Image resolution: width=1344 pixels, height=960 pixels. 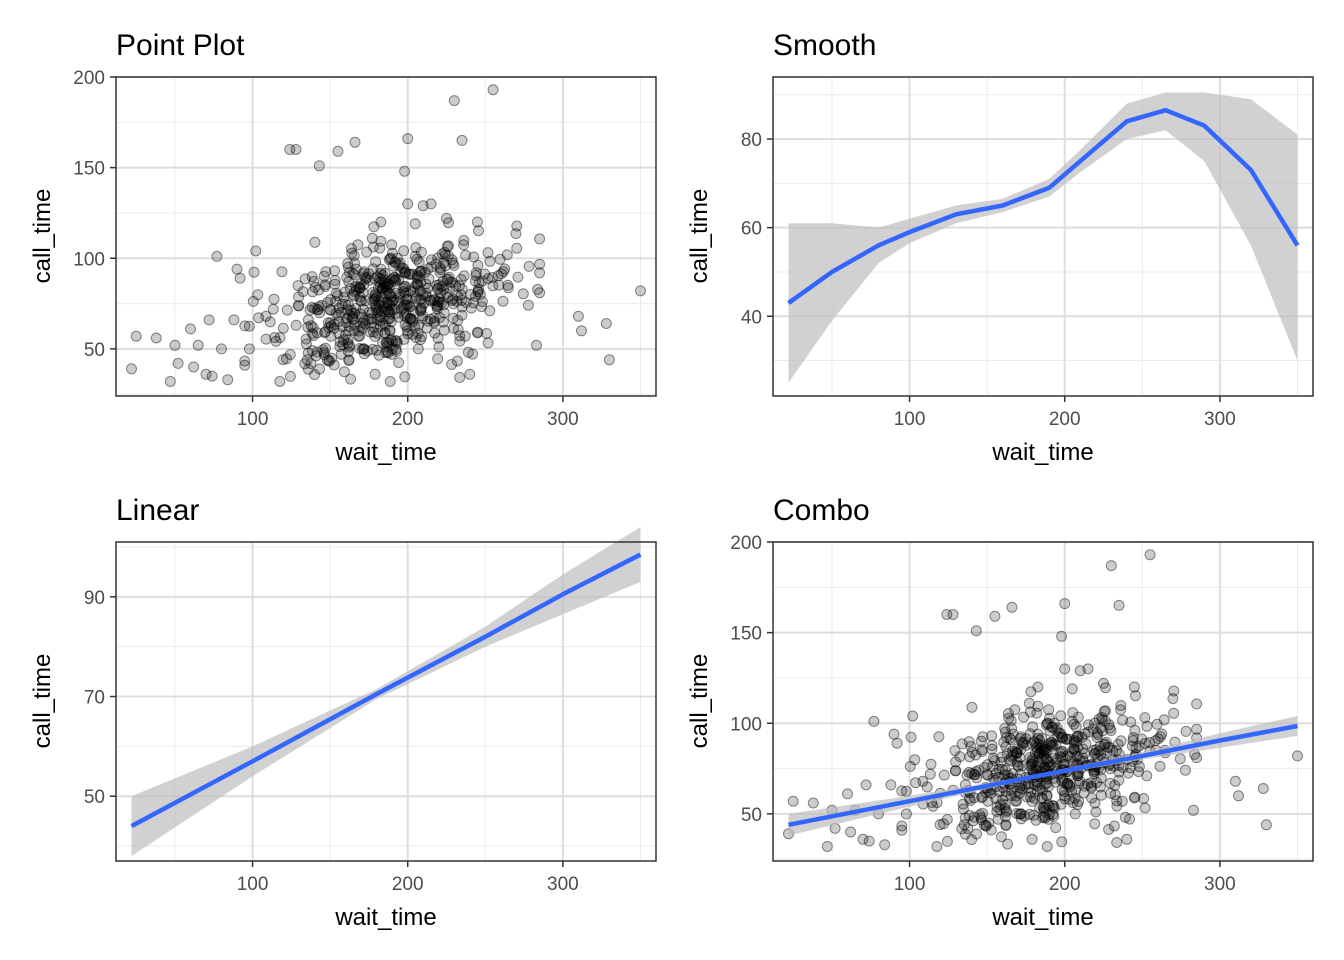 What do you see at coordinates (385, 917) in the screenshot?
I see `x-axis-title: wait_time` at bounding box center [385, 917].